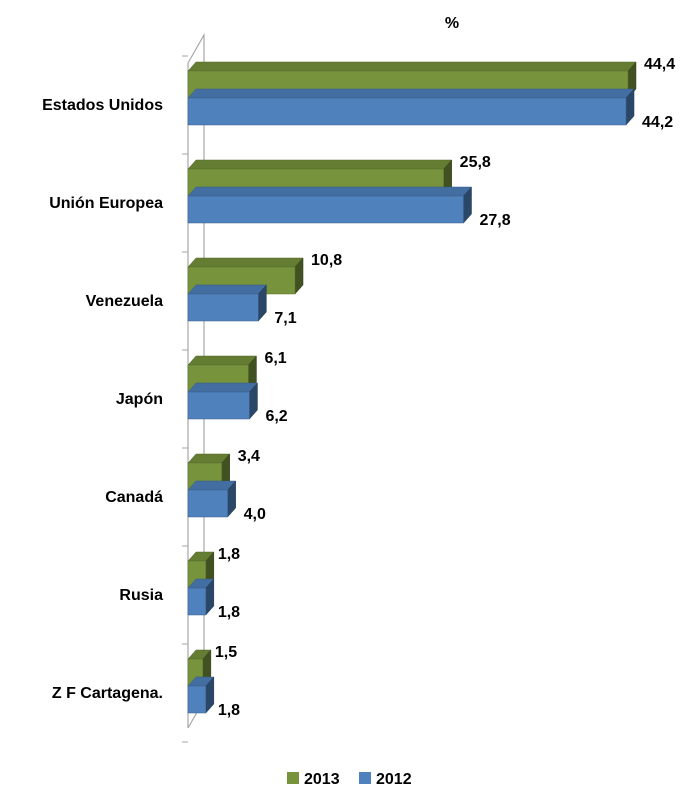 Image resolution: width=691 pixels, height=808 pixels. I want to click on category-label: Venezuela, so click(124, 301).